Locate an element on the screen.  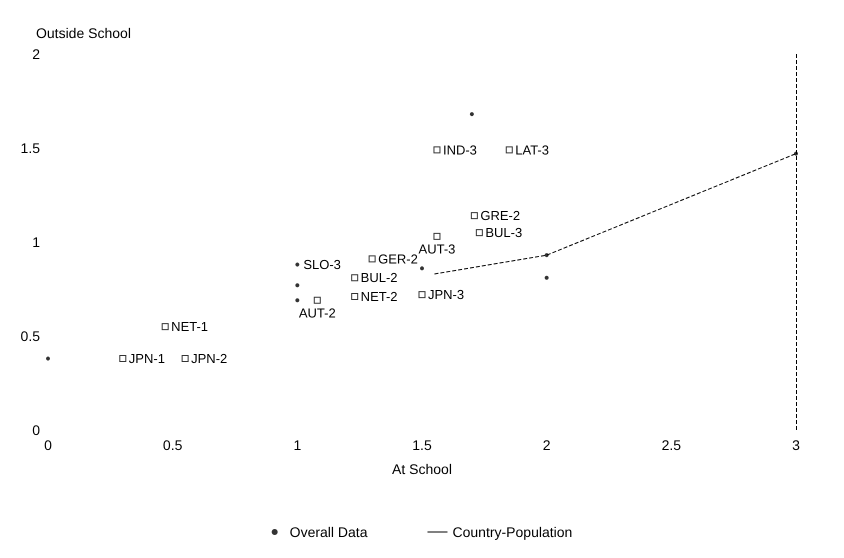
legend-label: Country-Population is located at coordinates (512, 532).